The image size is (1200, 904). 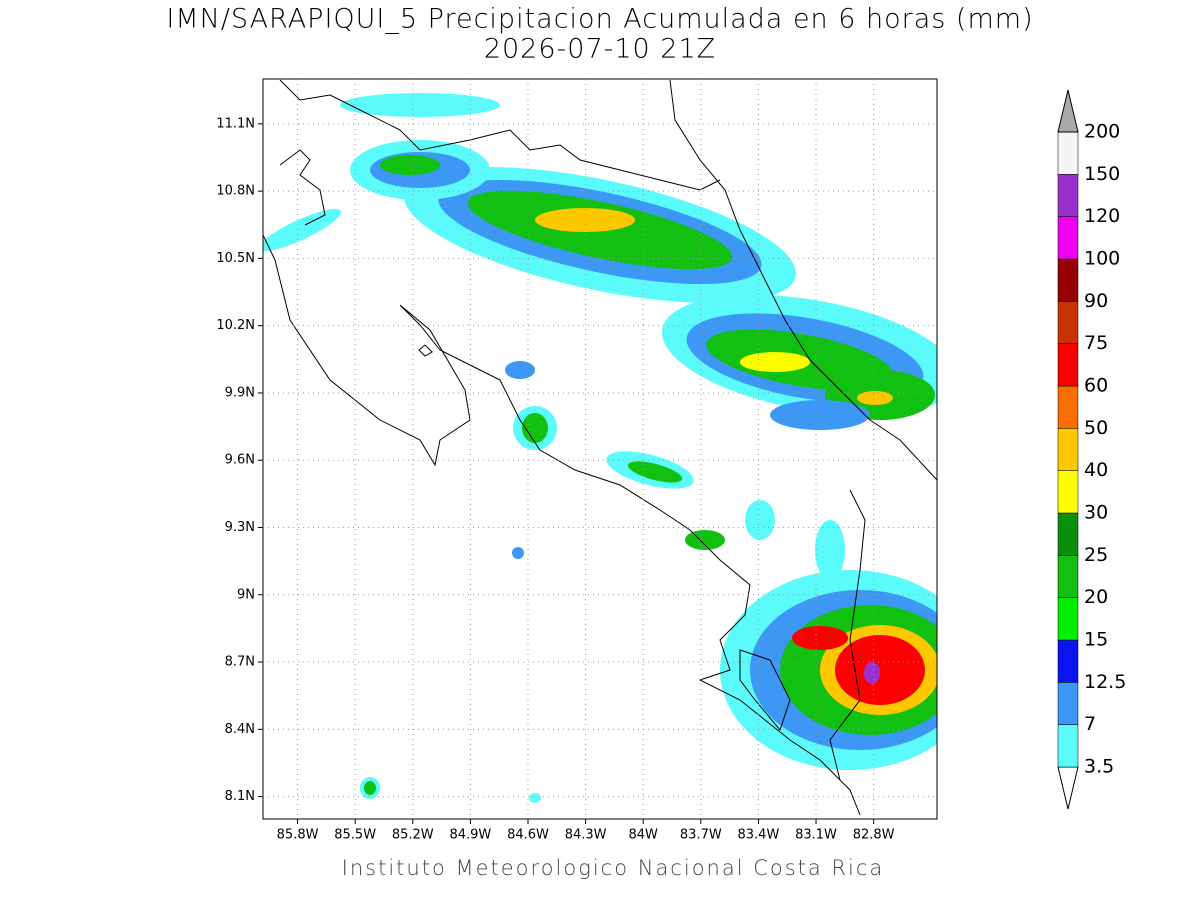 What do you see at coordinates (1096, 513) in the screenshot?
I see `colorbar-label: 30` at bounding box center [1096, 513].